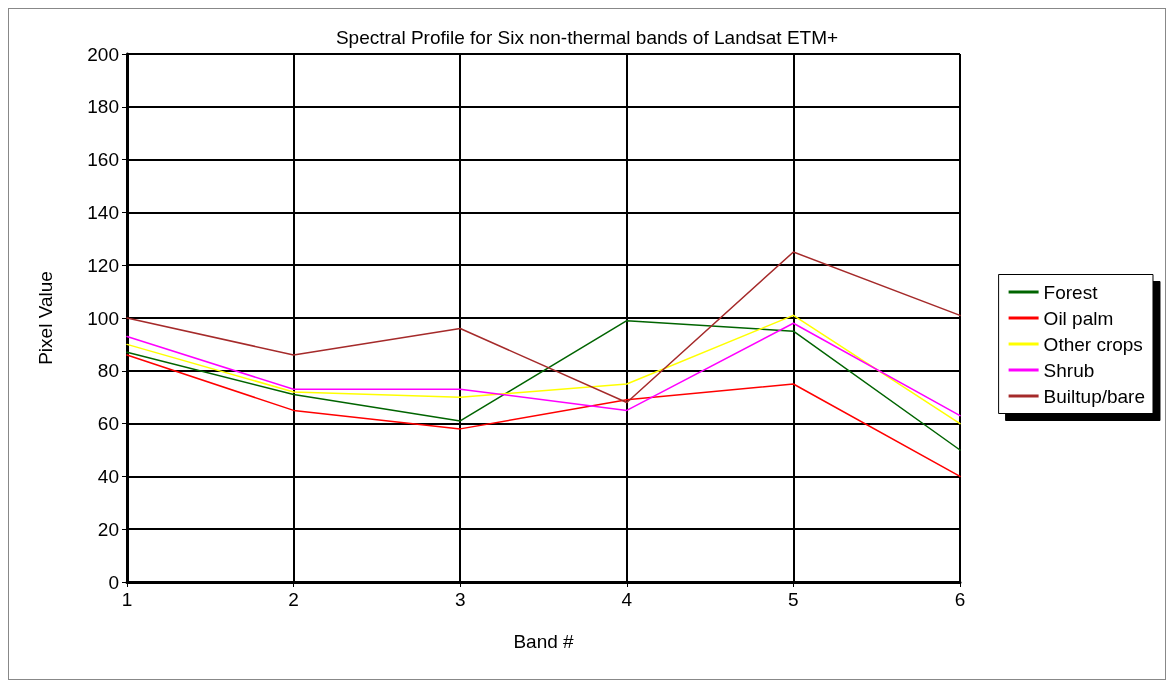 The width and height of the screenshot is (1176, 690). What do you see at coordinates (1078, 318) in the screenshot?
I see `legend-label: Oil palm` at bounding box center [1078, 318].